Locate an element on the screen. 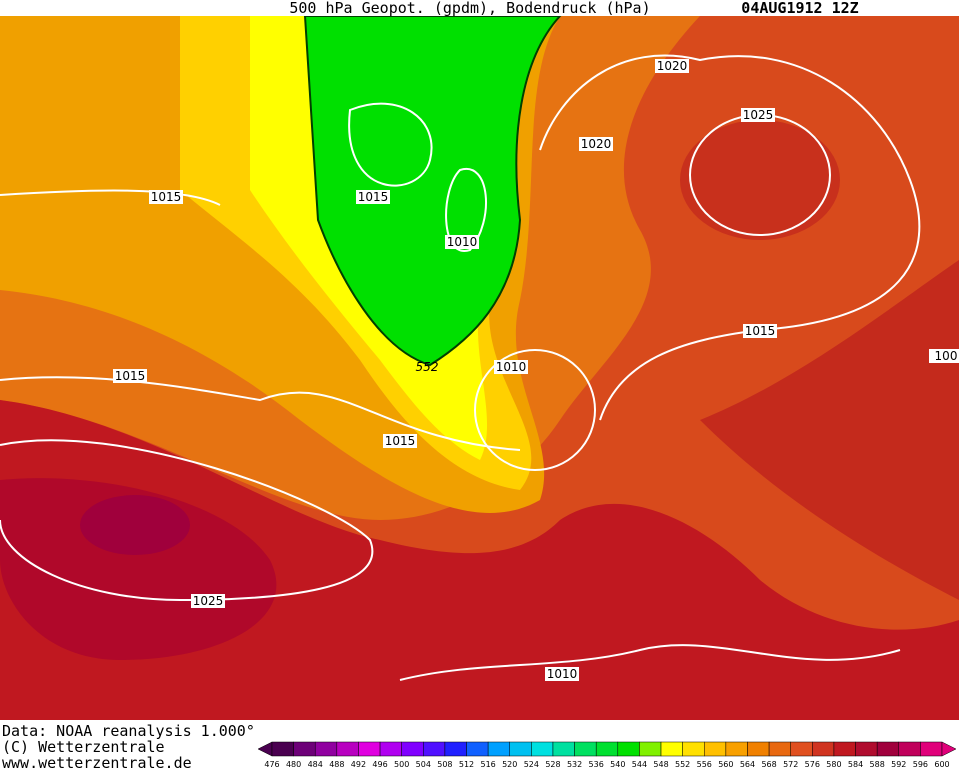 The image size is (959, 770). colorbar-label: 592 is located at coordinates (898, 764).